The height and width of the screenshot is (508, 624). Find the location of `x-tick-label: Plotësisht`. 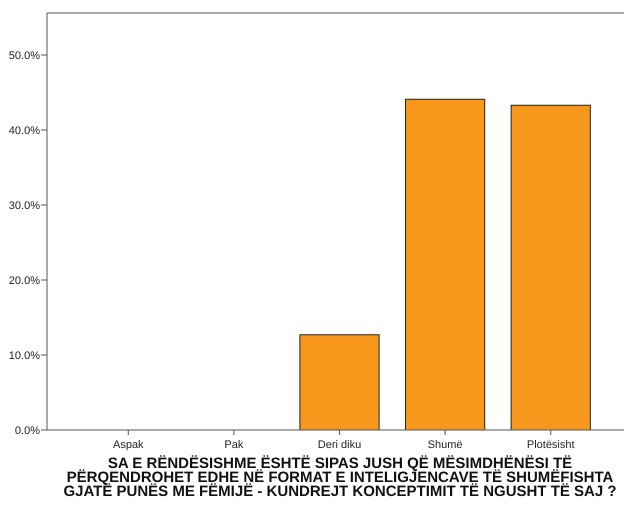

x-tick-label: Plotësisht is located at coordinates (550, 445).